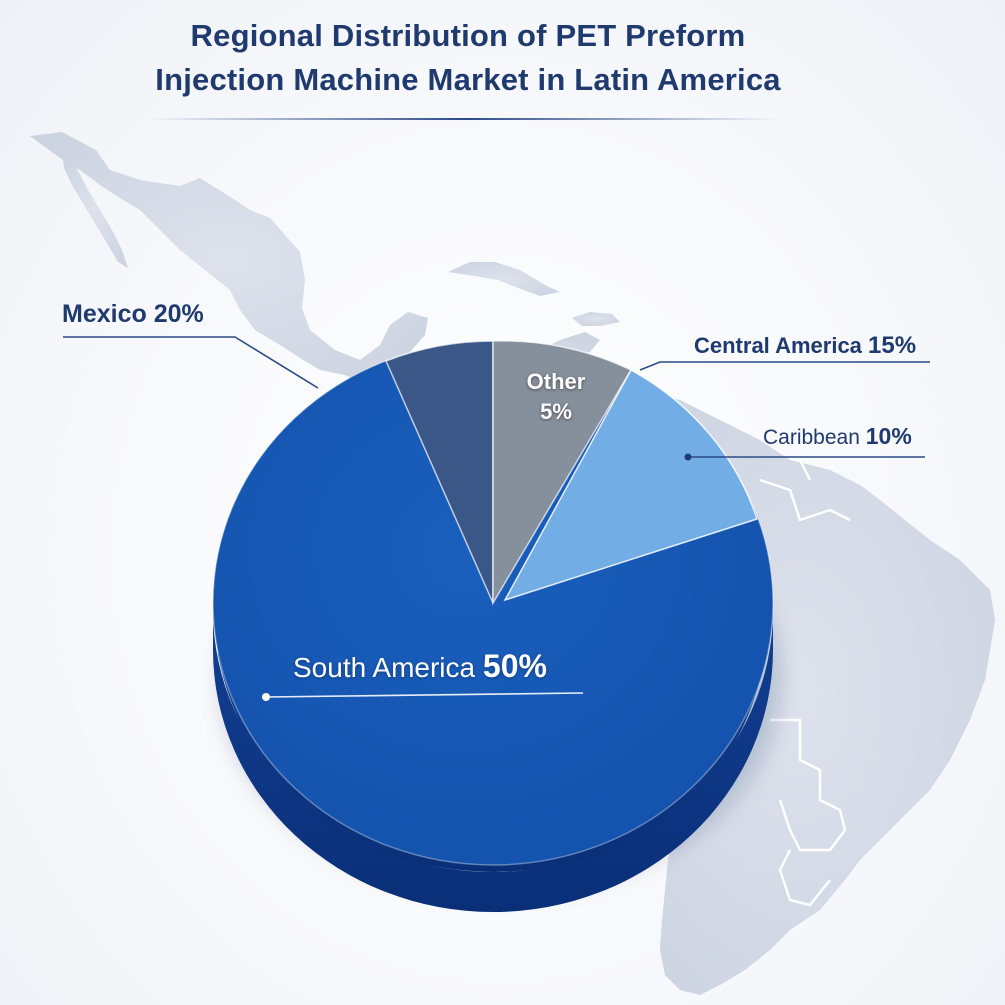 This screenshot has height=1005, width=1005. What do you see at coordinates (191, 362) in the screenshot?
I see `leader-mexico` at bounding box center [191, 362].